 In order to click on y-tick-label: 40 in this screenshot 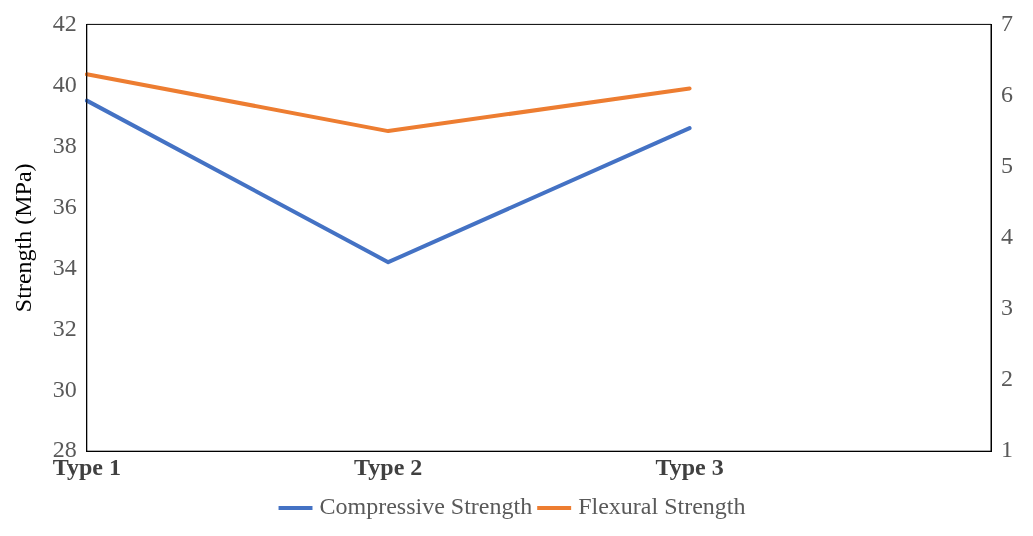, I will do `click(64, 83)`.